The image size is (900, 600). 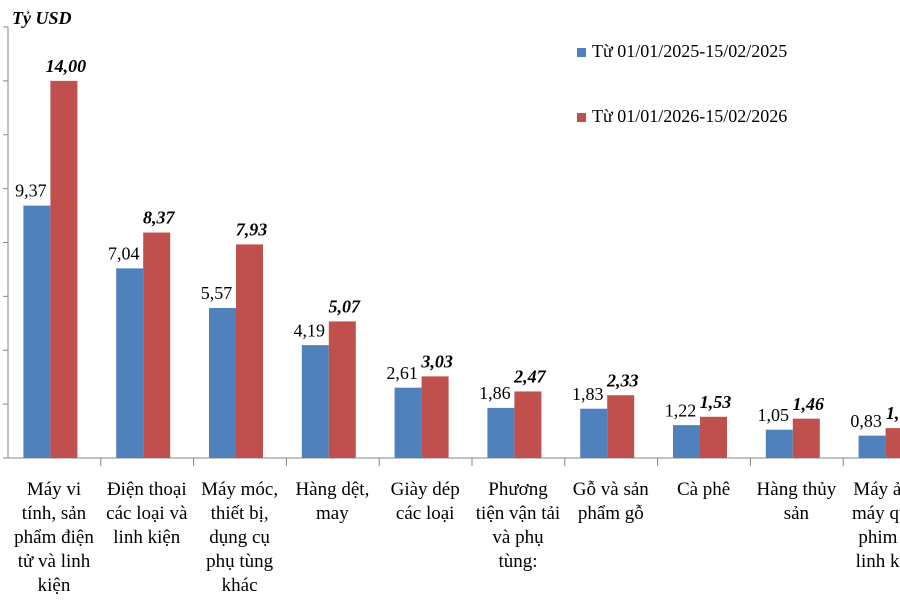 I want to click on unit-label: Tỷ USD, so click(x=42, y=18).